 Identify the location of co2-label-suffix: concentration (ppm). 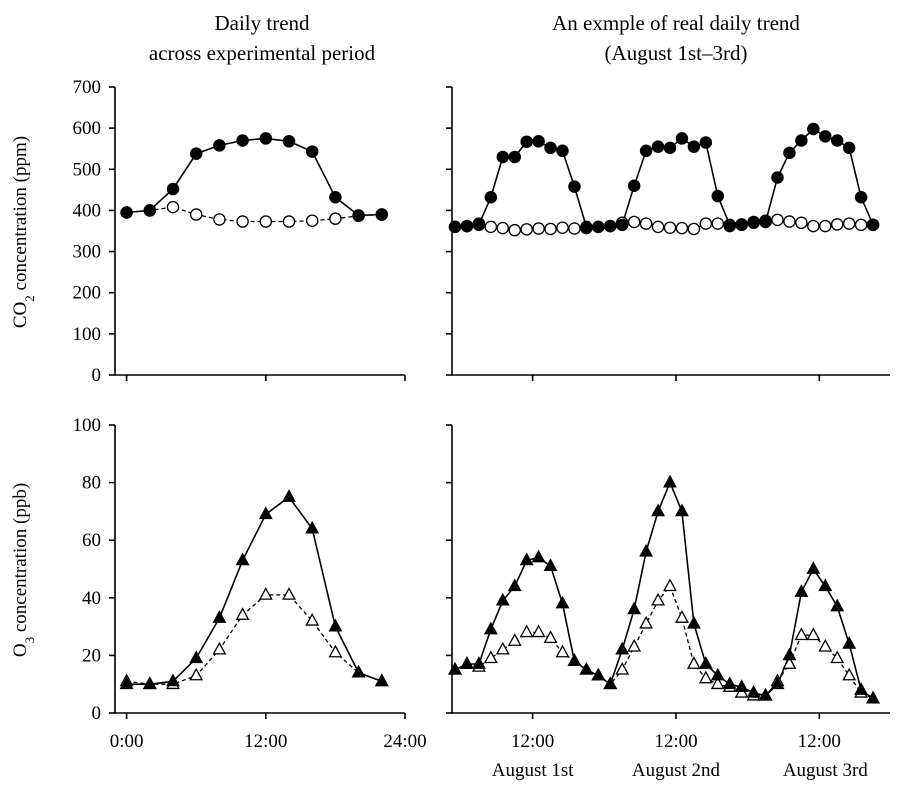
(20, 215).